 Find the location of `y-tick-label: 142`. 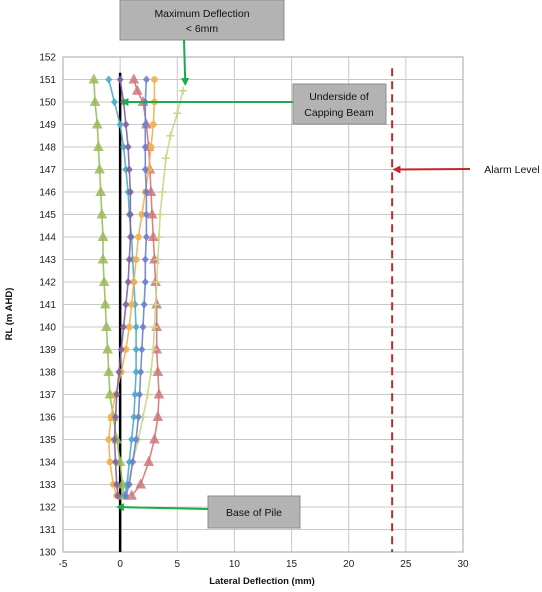

y-tick-label: 142 is located at coordinates (47, 283).